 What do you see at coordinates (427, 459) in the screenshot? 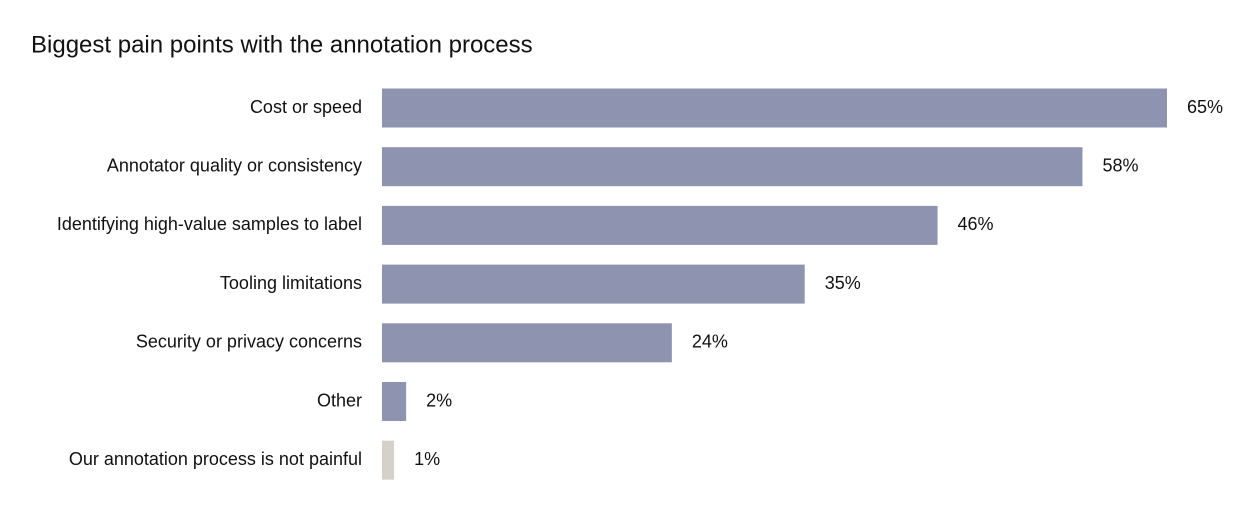
I see `value-label: 1%` at bounding box center [427, 459].